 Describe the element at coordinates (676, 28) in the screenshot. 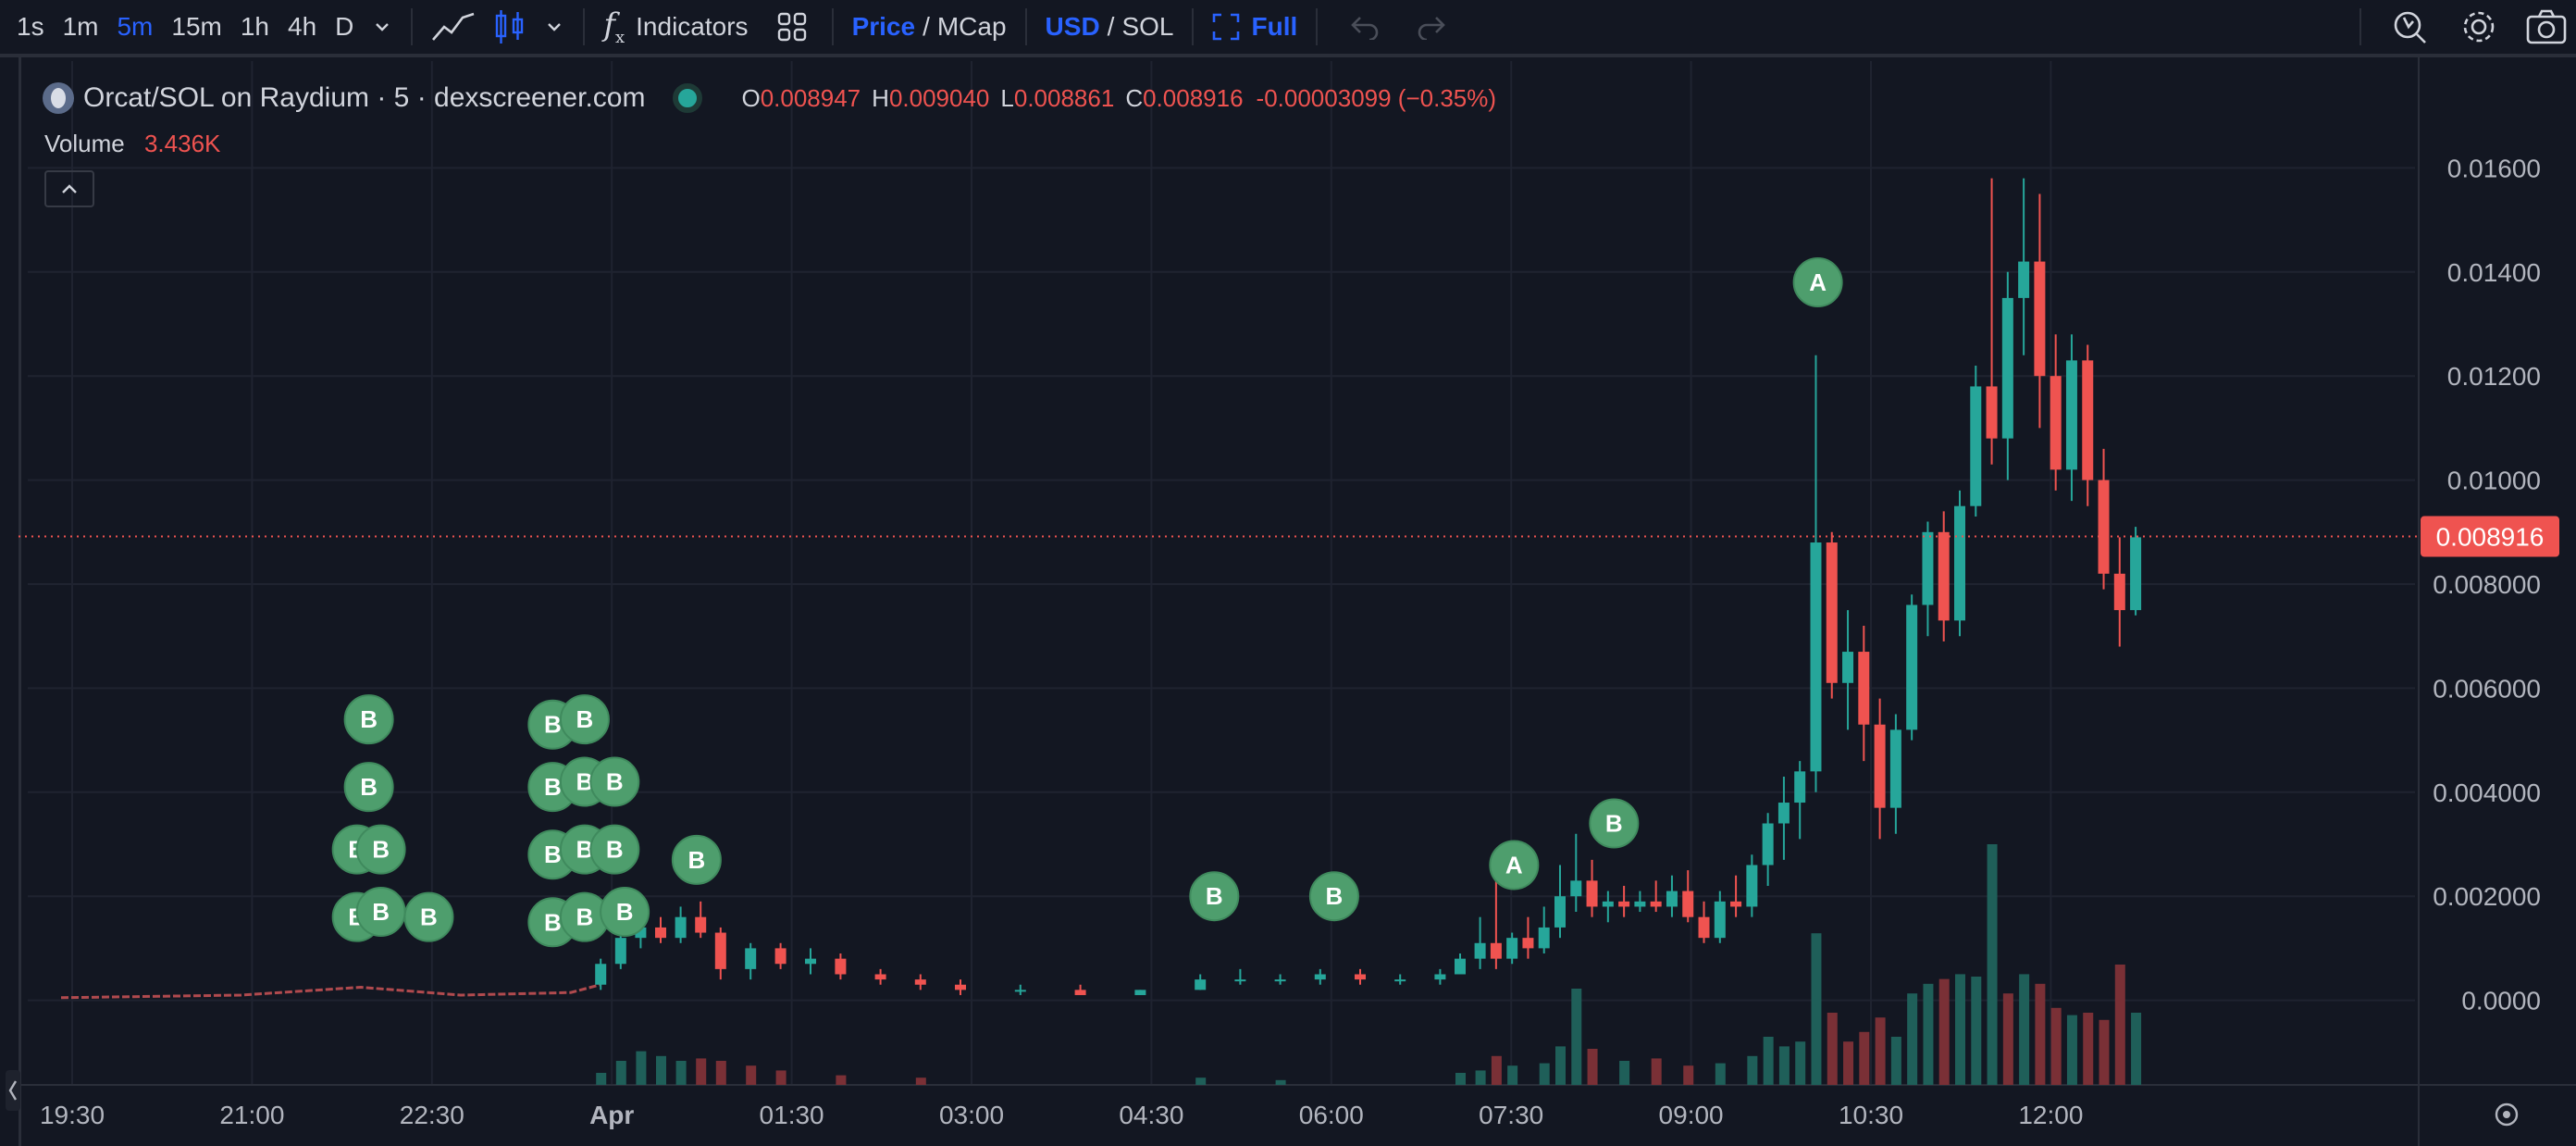

I see `indicators-button: fx Indicators` at that location.